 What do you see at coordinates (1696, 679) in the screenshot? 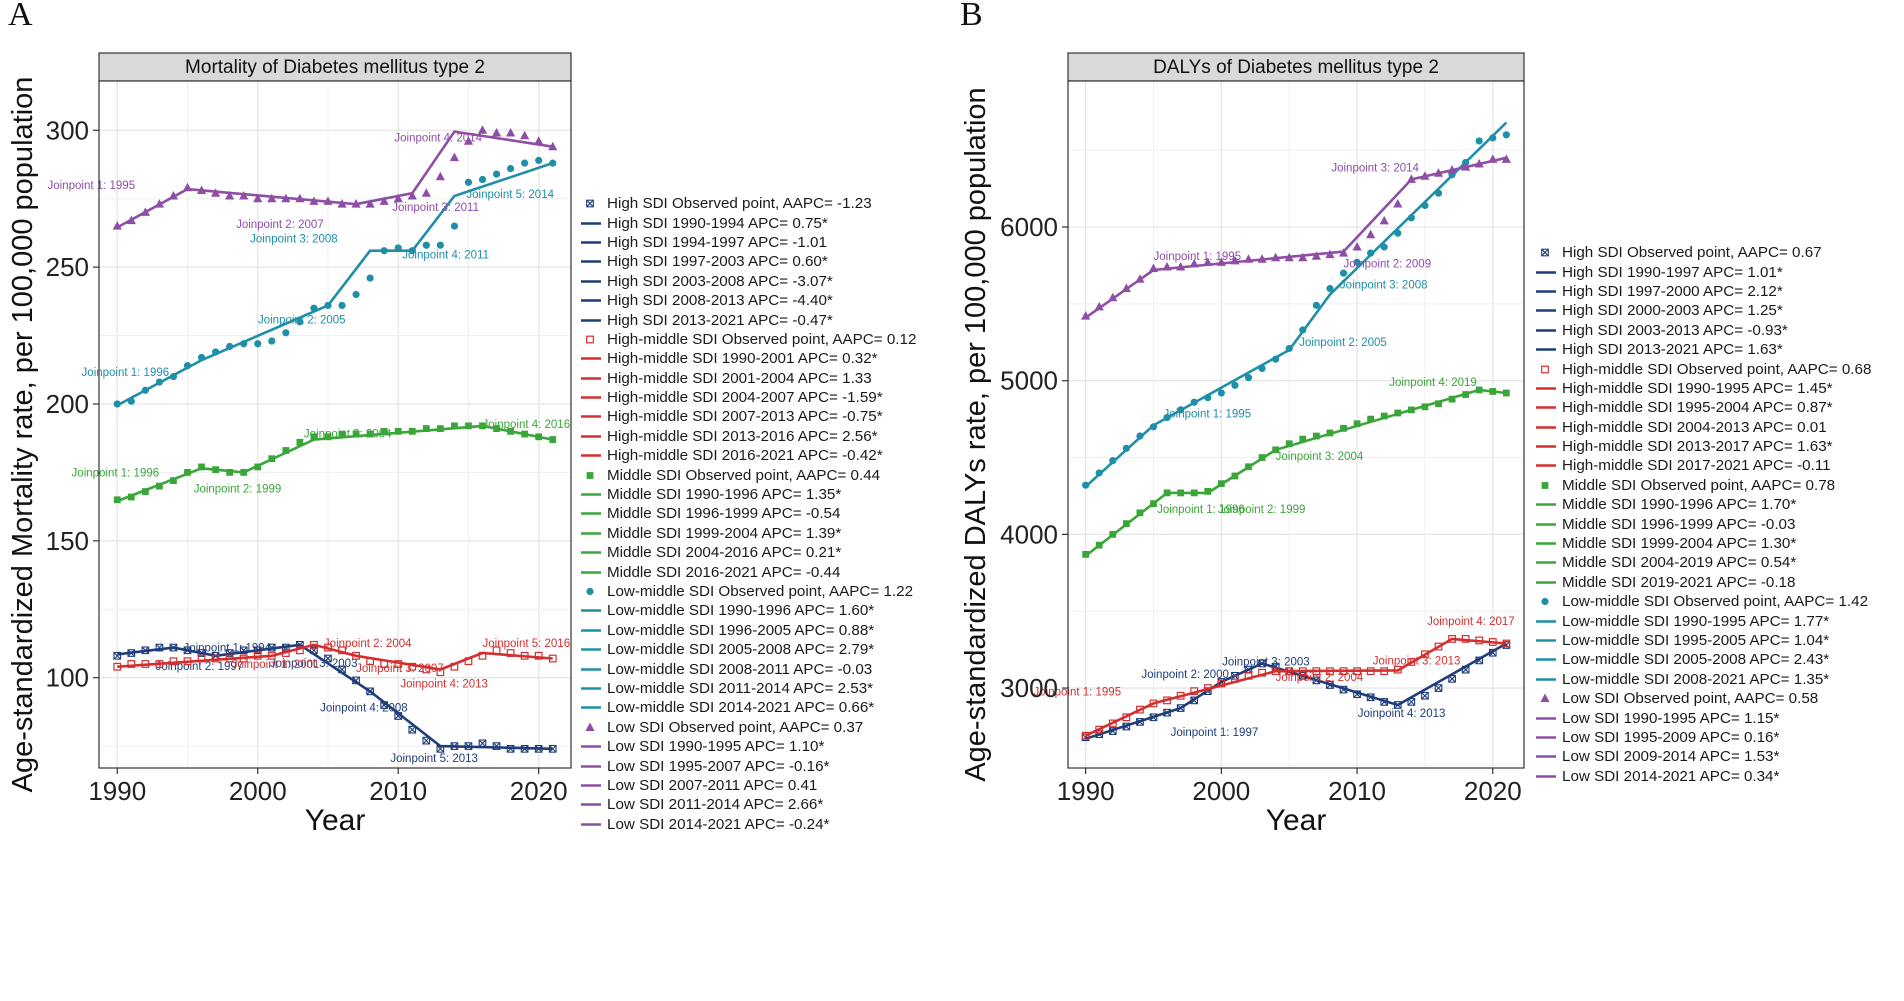
I see `legend-label: Low-middle SDI 2008-2021 APC= 1.35*` at bounding box center [1696, 679].